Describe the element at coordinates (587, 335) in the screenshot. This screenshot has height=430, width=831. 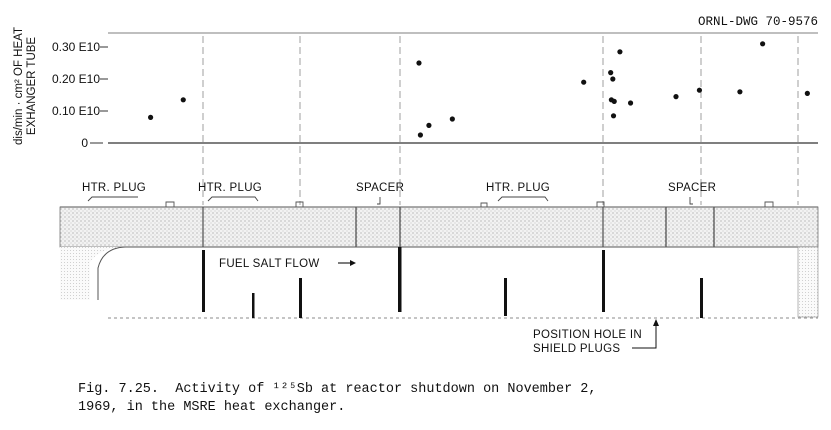
I see `position-hole-label-line1: POSITION HOLE IN` at that location.